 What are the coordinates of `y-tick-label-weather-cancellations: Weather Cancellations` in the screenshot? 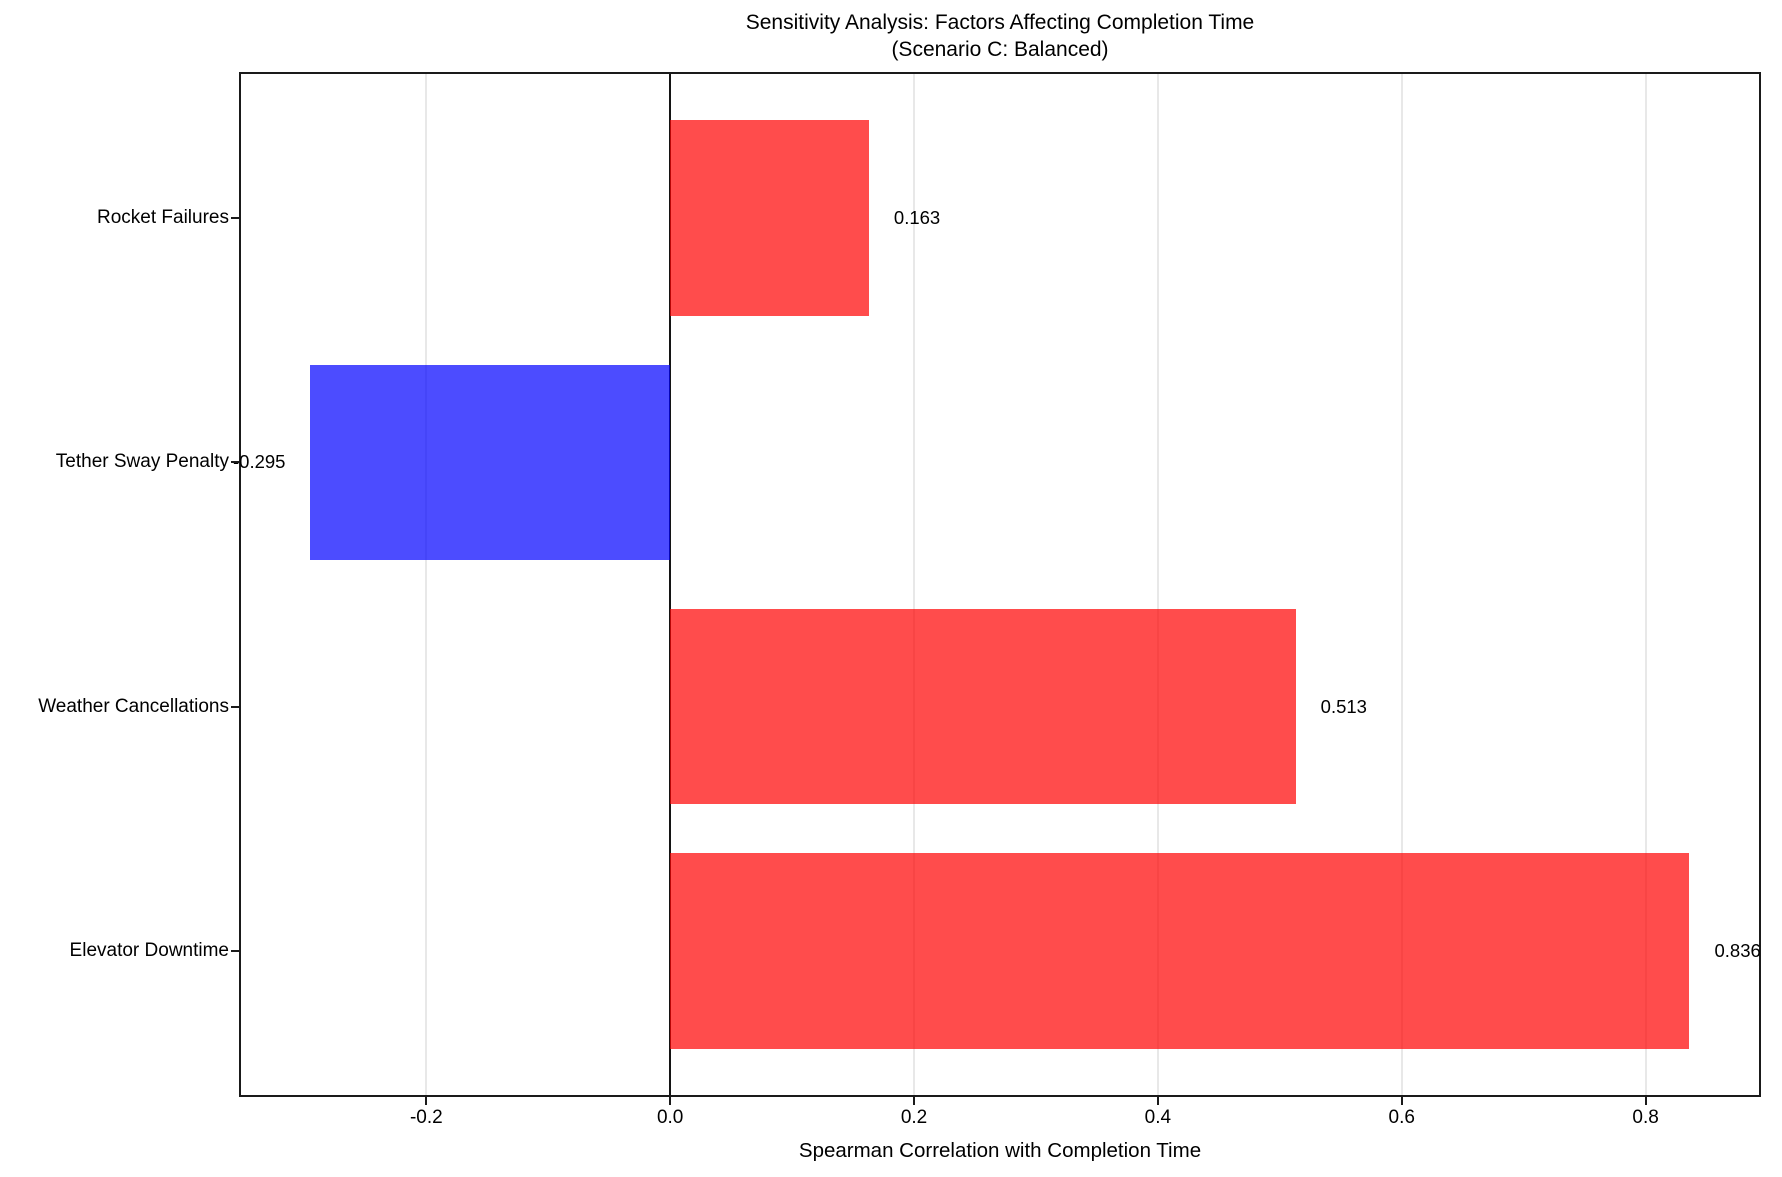 It's located at (133, 706).